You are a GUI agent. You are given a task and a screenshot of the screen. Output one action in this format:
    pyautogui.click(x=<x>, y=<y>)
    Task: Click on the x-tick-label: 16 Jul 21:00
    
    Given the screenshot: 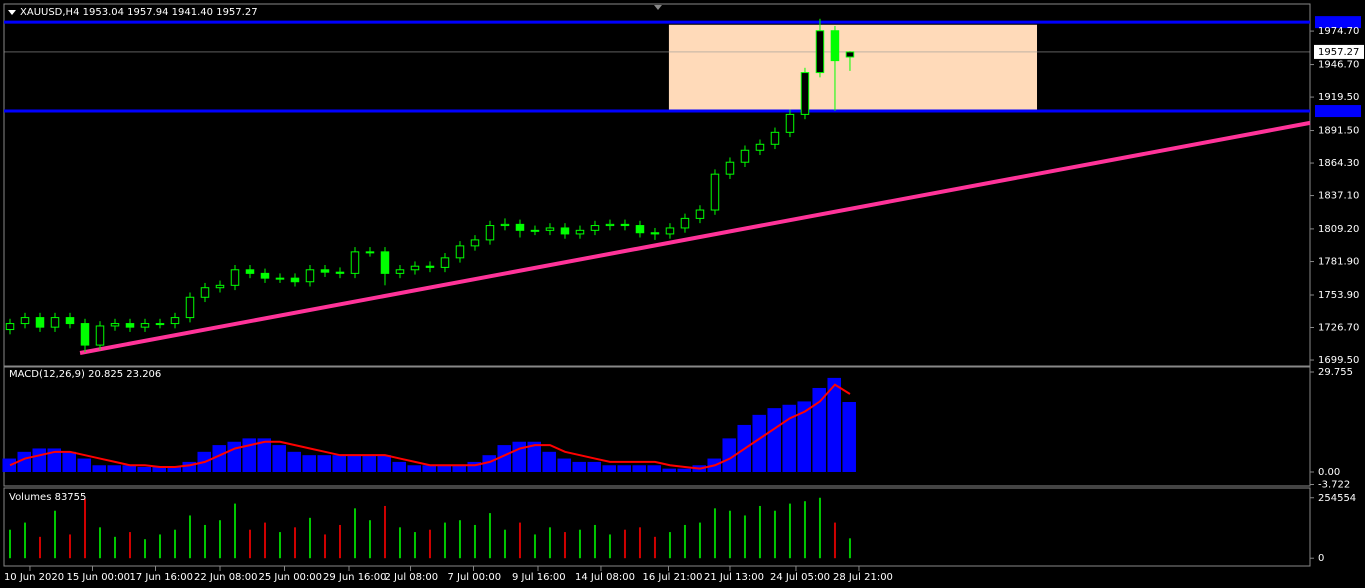 What is the action you would take?
    pyautogui.click(x=672, y=577)
    